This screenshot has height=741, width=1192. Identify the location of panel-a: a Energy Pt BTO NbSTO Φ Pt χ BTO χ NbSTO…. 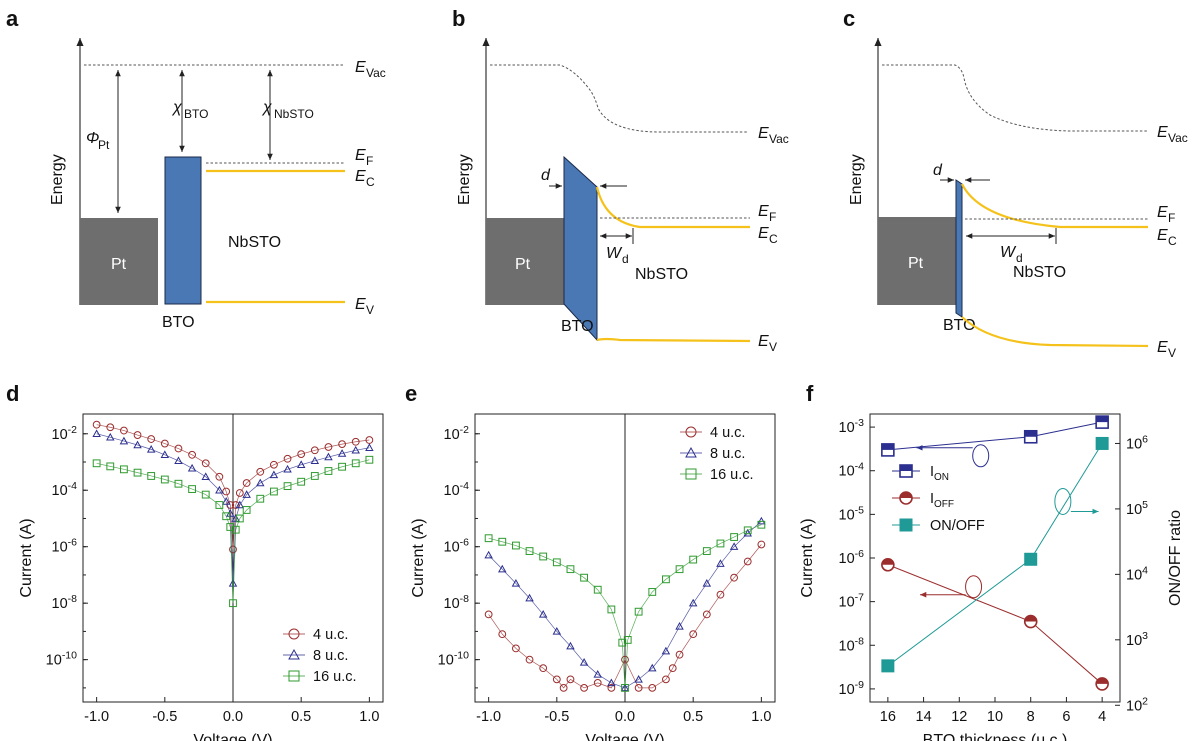
(196, 168).